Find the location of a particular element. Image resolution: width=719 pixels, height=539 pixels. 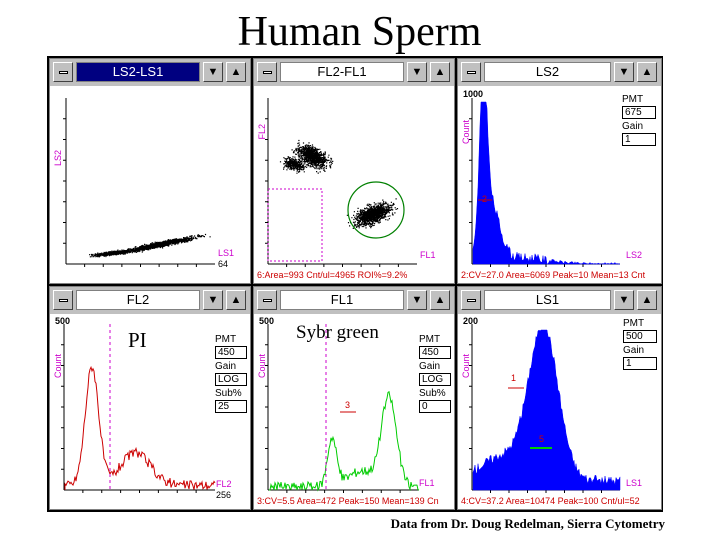

marker-label: 2 is located at coordinates (485, 199).